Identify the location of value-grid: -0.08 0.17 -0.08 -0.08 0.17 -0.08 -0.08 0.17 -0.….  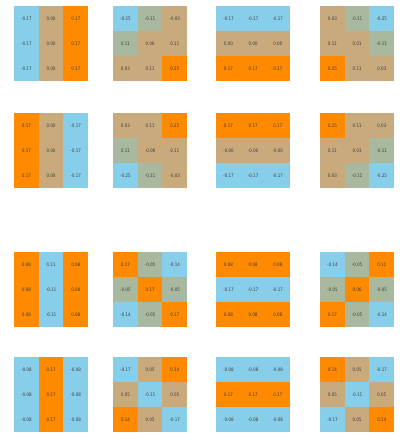
(51, 394).